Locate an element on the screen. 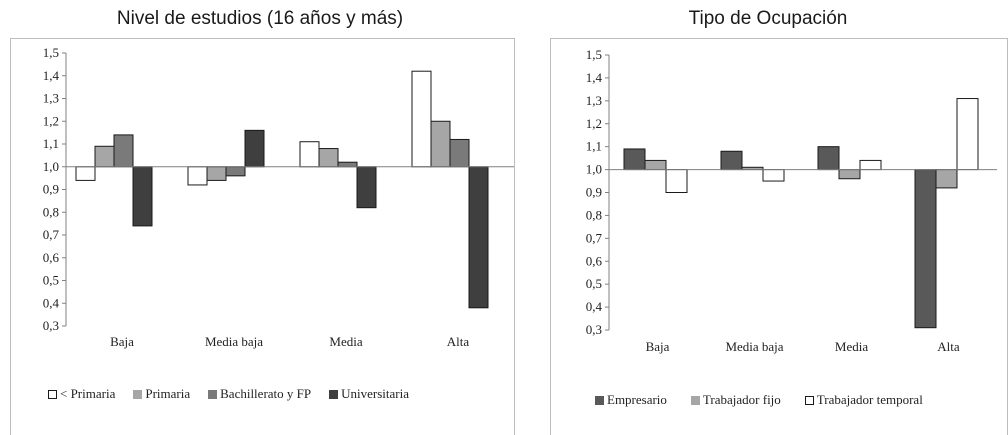 Image resolution: width=1008 pixels, height=435 pixels. legend-item: Bachillerato y FP is located at coordinates (259, 394).